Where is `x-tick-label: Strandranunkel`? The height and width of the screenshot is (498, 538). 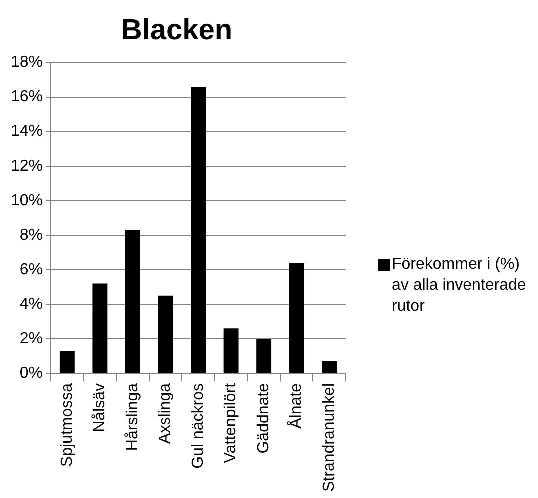 x-tick-label: Strandranunkel is located at coordinates (329, 437).